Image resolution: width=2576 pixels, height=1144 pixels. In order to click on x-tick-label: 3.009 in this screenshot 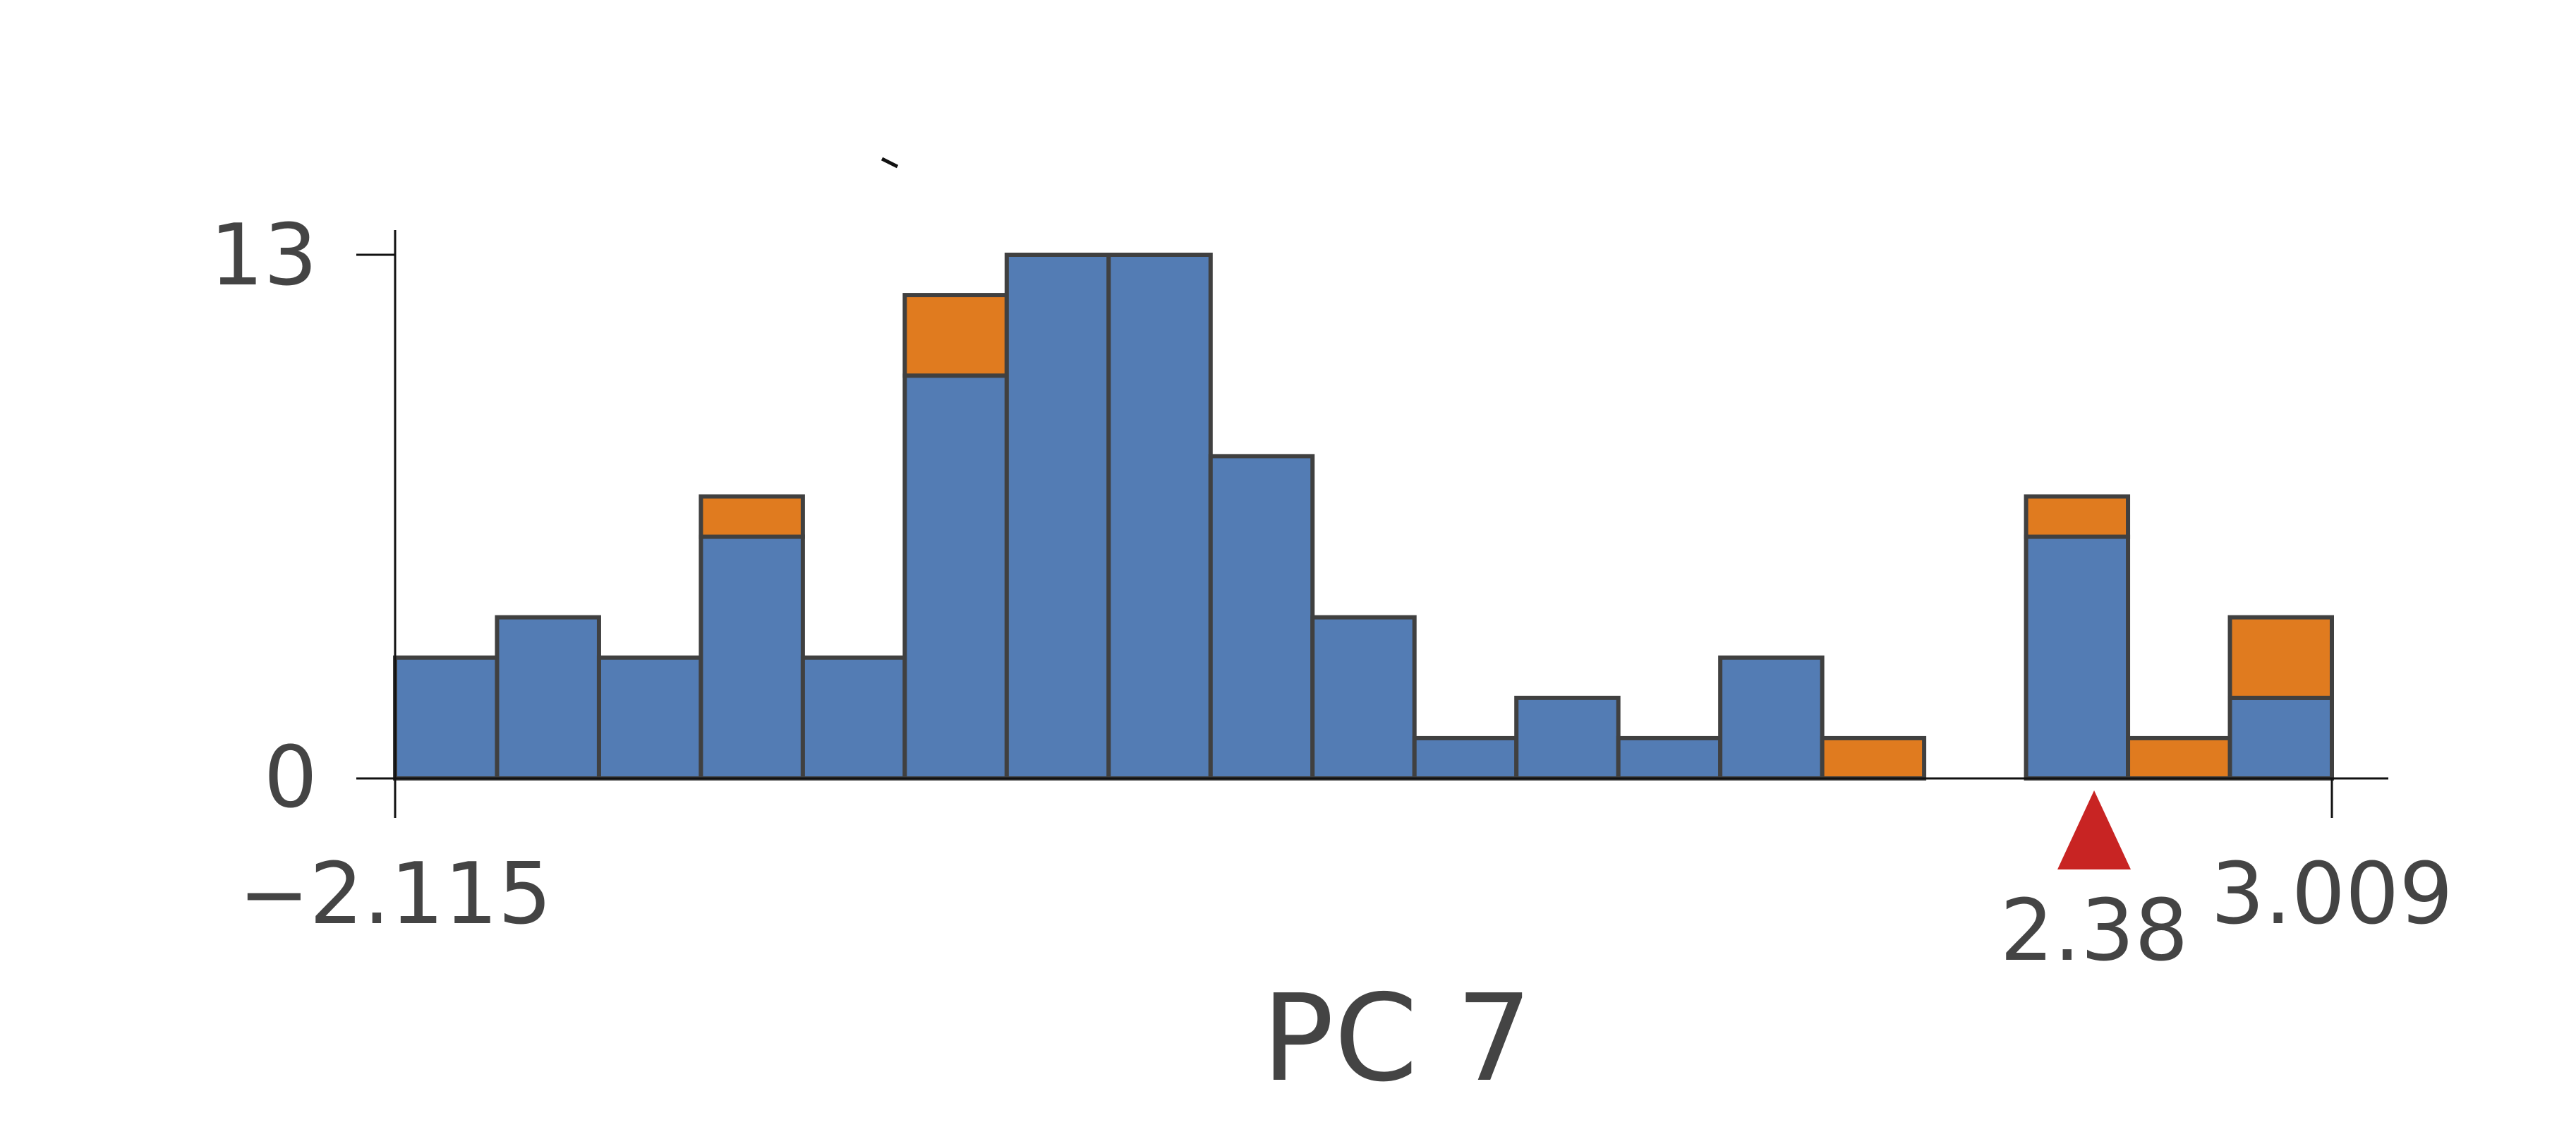, I will do `click(2332, 894)`.